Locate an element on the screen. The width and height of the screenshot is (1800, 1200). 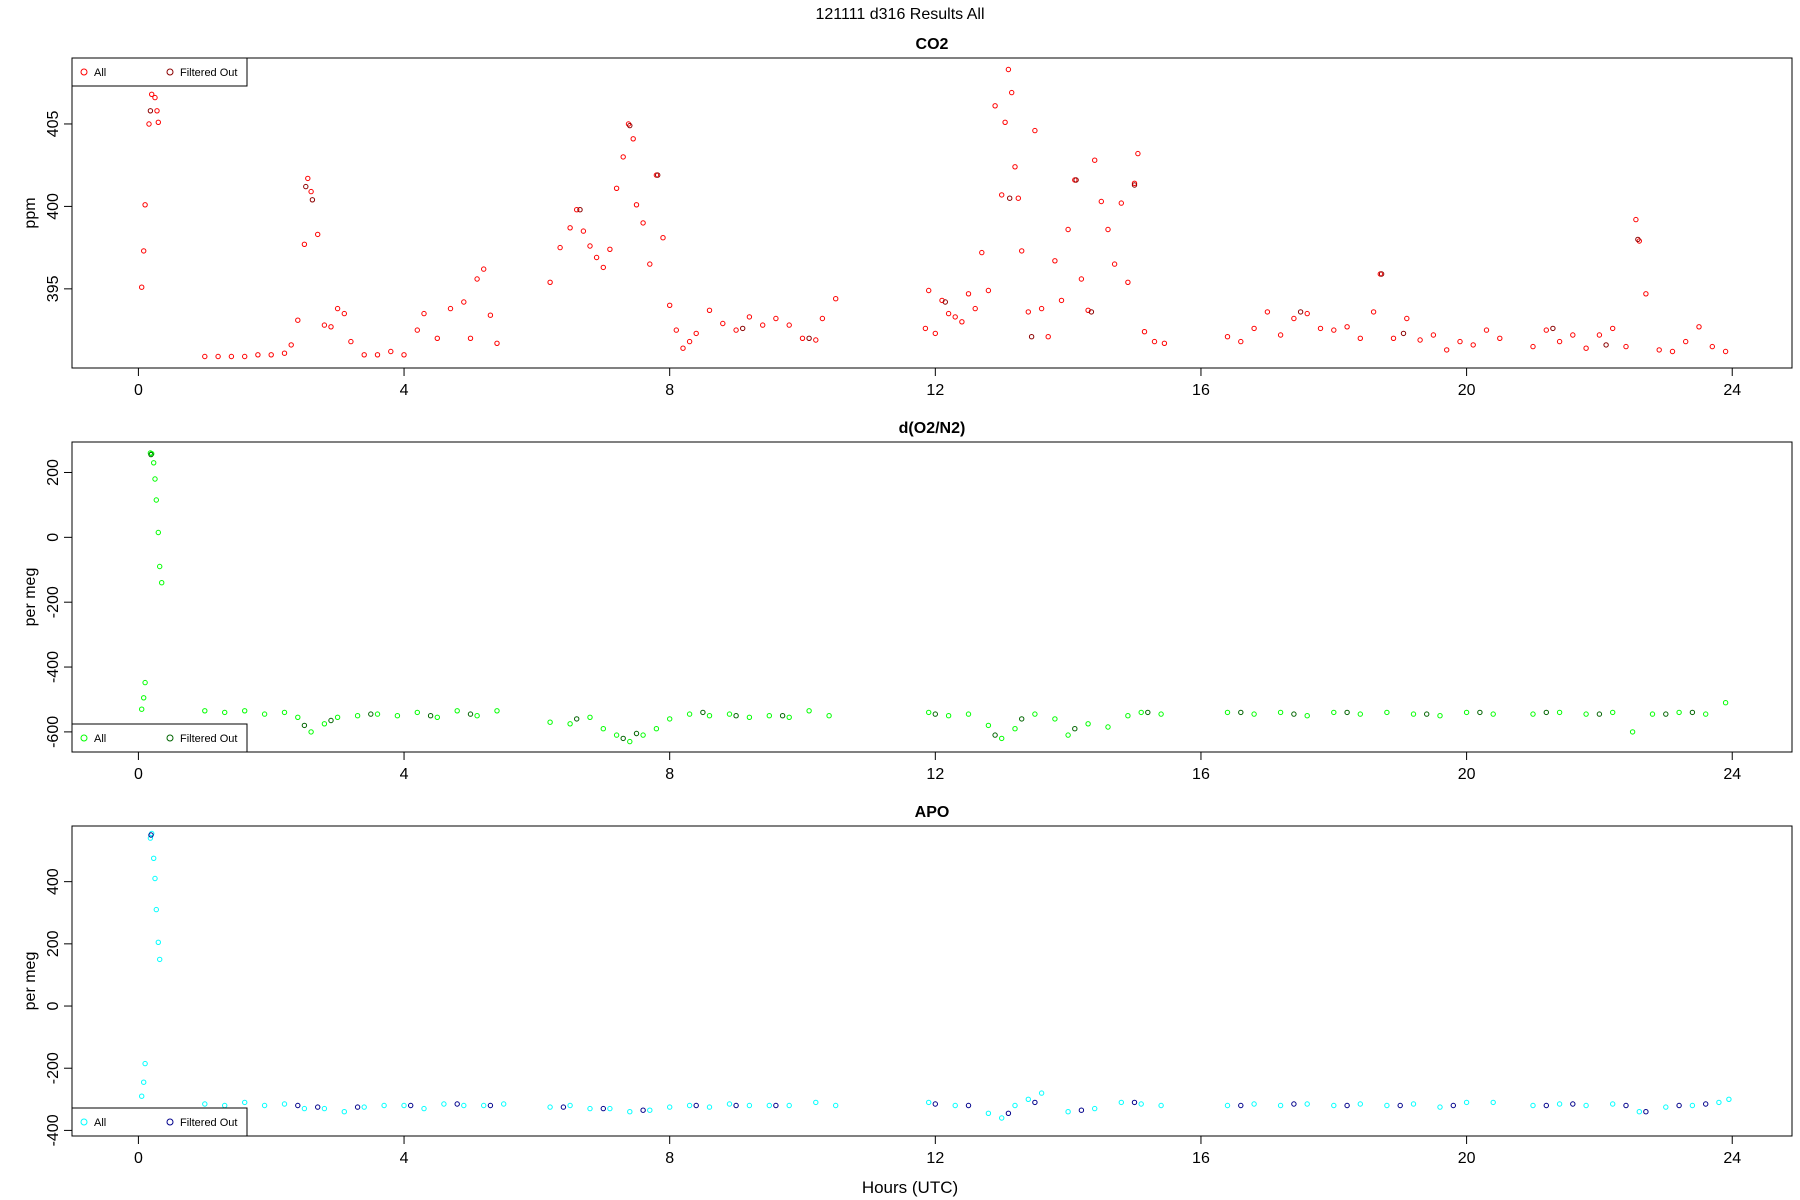
x-tick-label: 0 is located at coordinates (138, 1158).